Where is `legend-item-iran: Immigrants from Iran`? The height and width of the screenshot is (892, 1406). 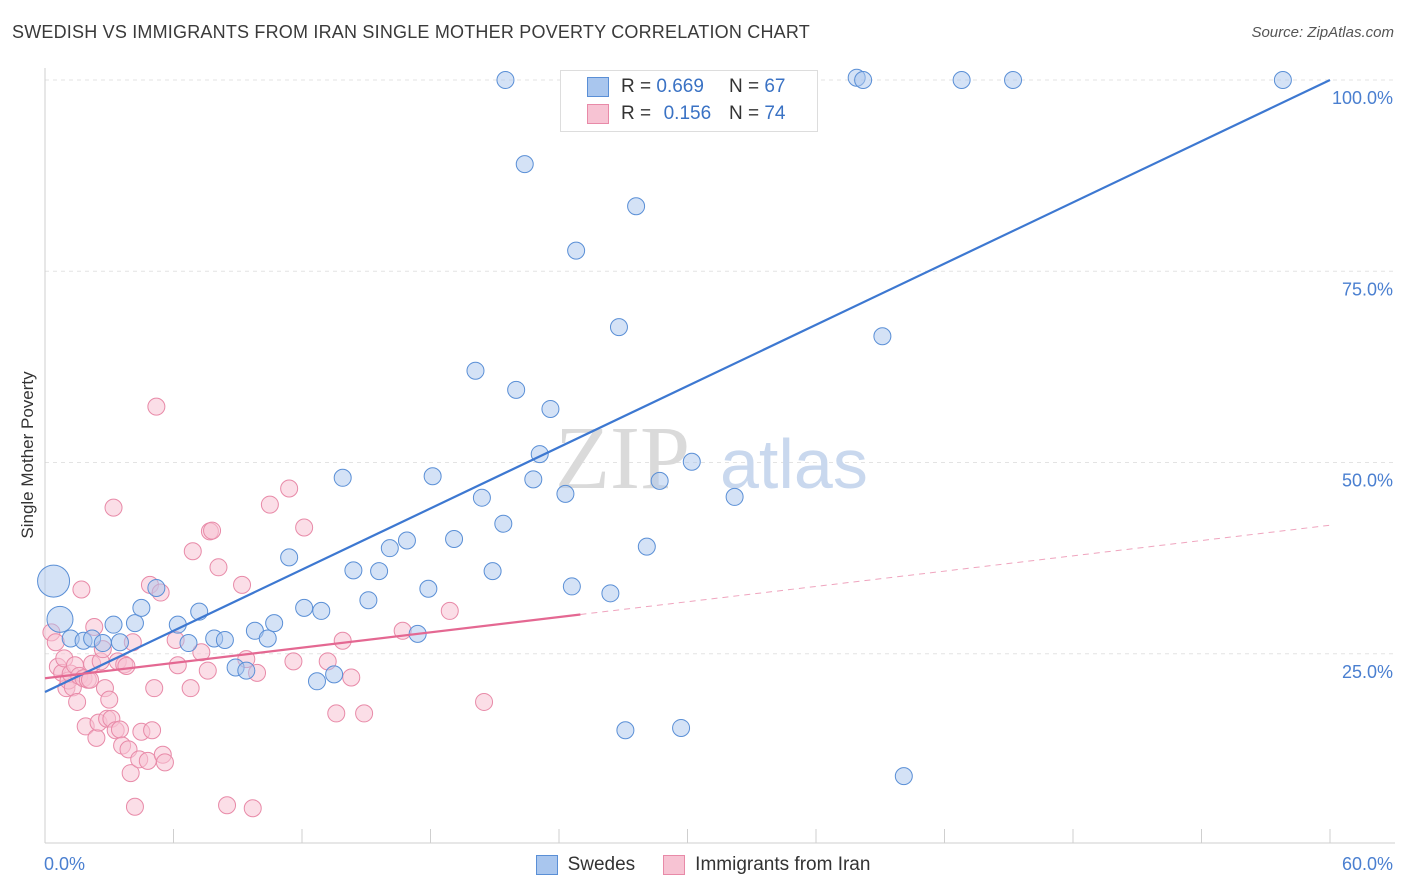
legend-item-iran: Immigrants from Iran is located at coordinates (766, 865).